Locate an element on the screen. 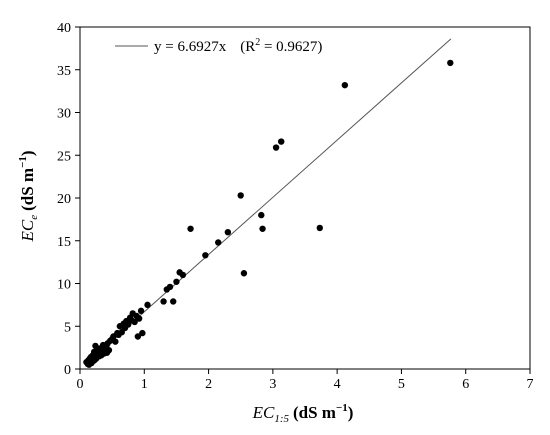  x-tick-label: 4 is located at coordinates (337, 384).